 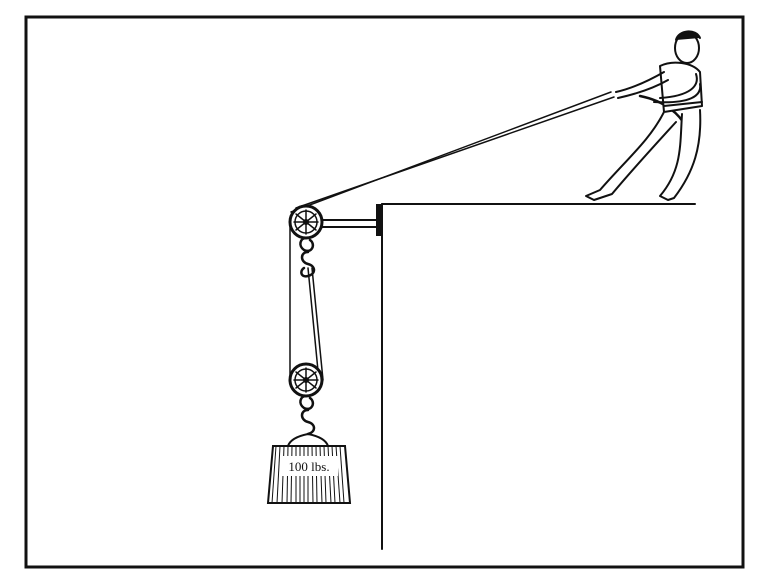 What do you see at coordinates (307, 257) in the screenshot?
I see `upper-hooks` at bounding box center [307, 257].